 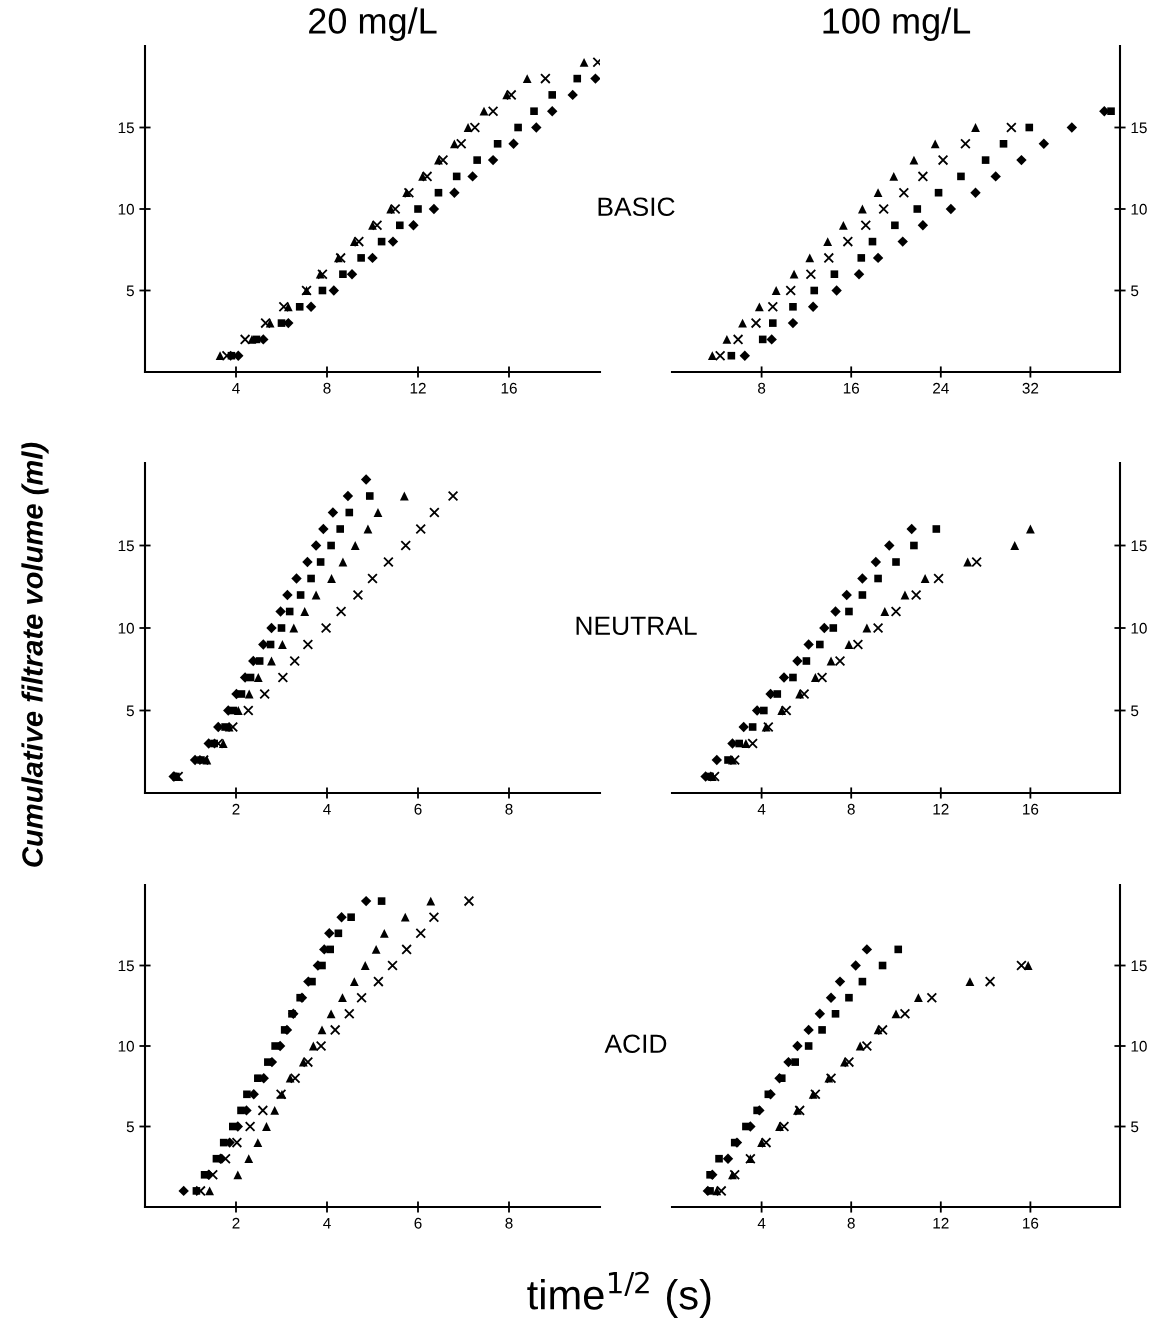 What do you see at coordinates (619, 1294) in the screenshot?
I see `x-axis-title: time$^{1/2}$ (s)` at bounding box center [619, 1294].